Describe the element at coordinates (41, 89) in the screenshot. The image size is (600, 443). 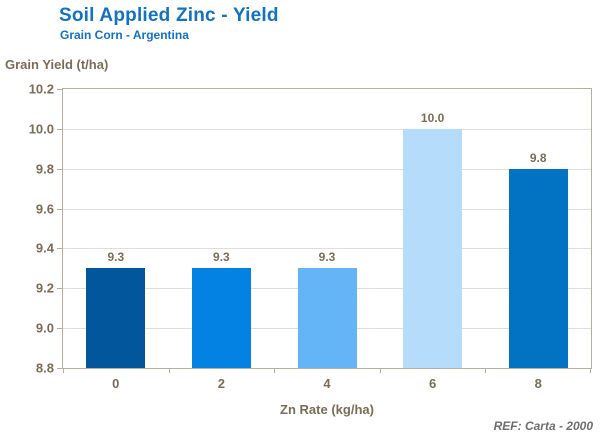
I see `y-axis-tick-label: 10.2` at that location.